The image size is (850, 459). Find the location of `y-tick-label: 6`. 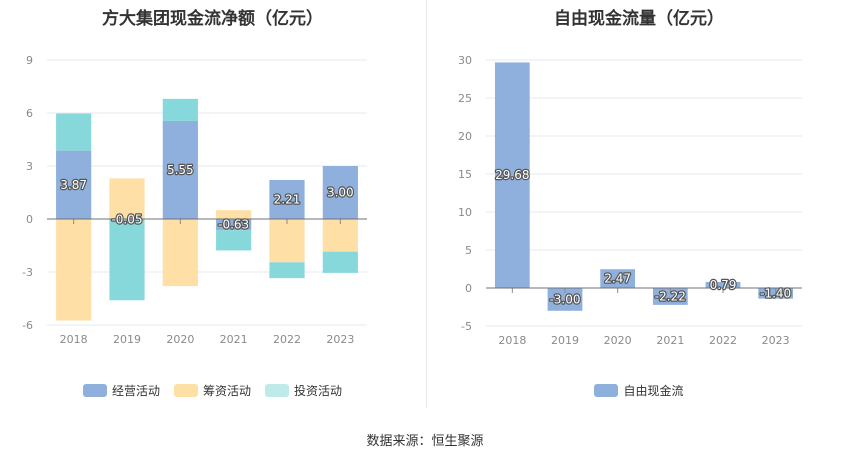

y-tick-label: 6 is located at coordinates (29, 113).